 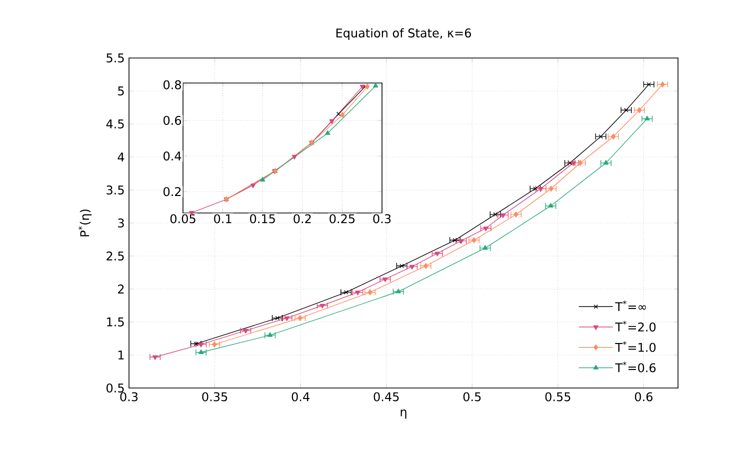 I want to click on x-axis-title: η, so click(x=403, y=414).